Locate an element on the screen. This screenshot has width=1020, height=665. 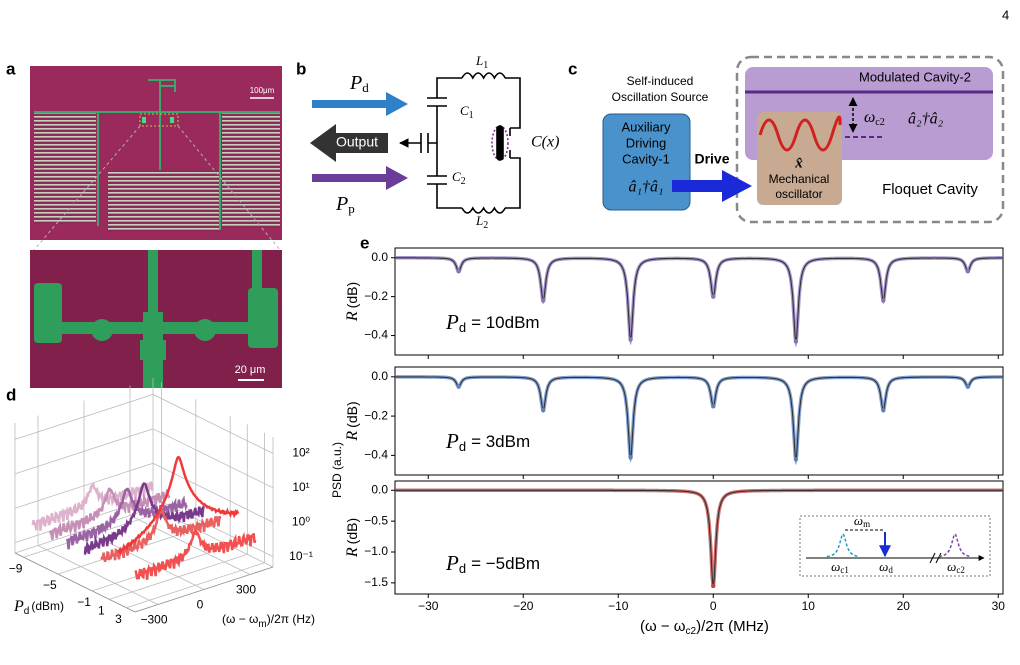
inset-label: ωm is located at coordinates (862, 521).